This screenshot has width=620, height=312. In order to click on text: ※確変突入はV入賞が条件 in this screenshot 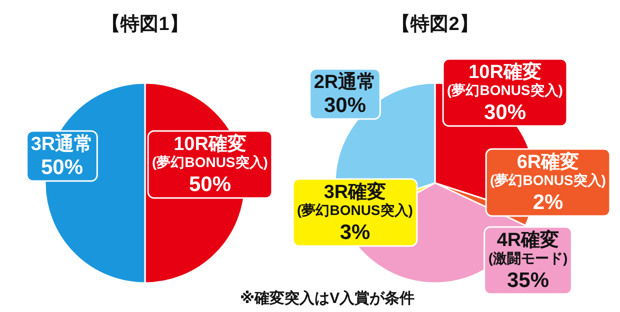, I will do `click(327, 298)`.